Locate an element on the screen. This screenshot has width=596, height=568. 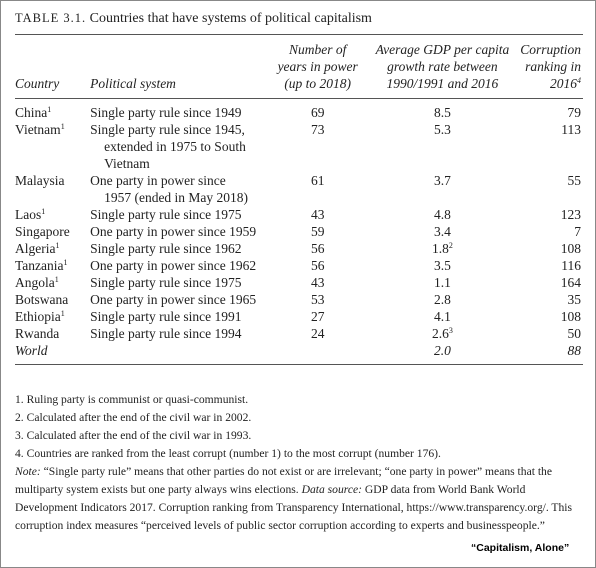
system-cell is located at coordinates (180, 353).